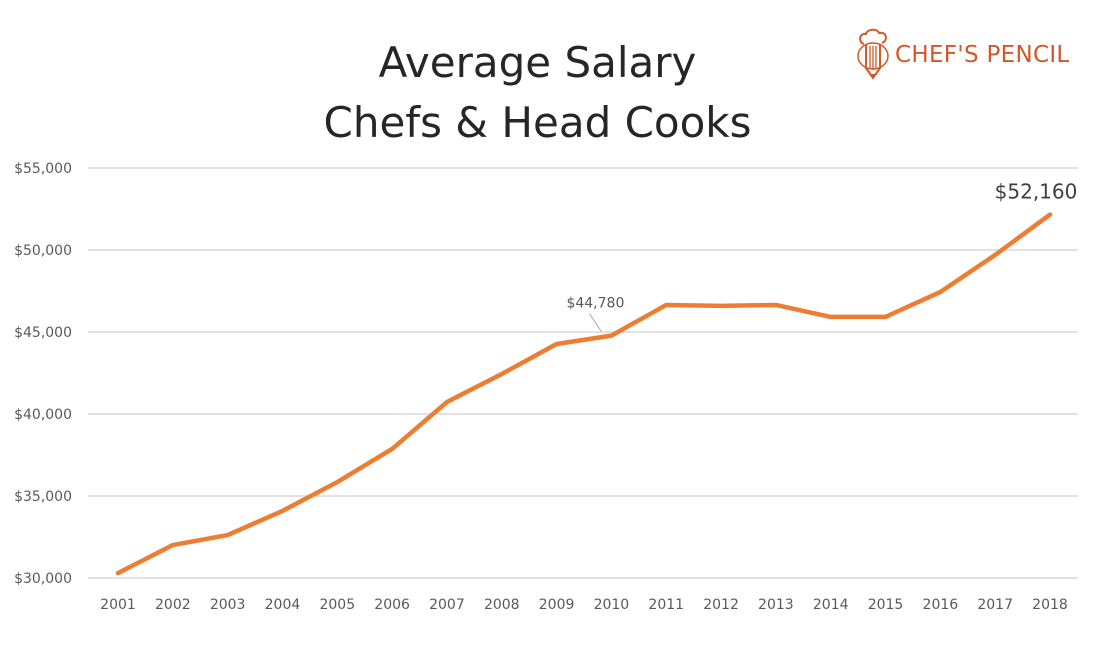 Image resolution: width=1117 pixels, height=648 pixels. I want to click on annotation-leader-line, so click(595, 322).